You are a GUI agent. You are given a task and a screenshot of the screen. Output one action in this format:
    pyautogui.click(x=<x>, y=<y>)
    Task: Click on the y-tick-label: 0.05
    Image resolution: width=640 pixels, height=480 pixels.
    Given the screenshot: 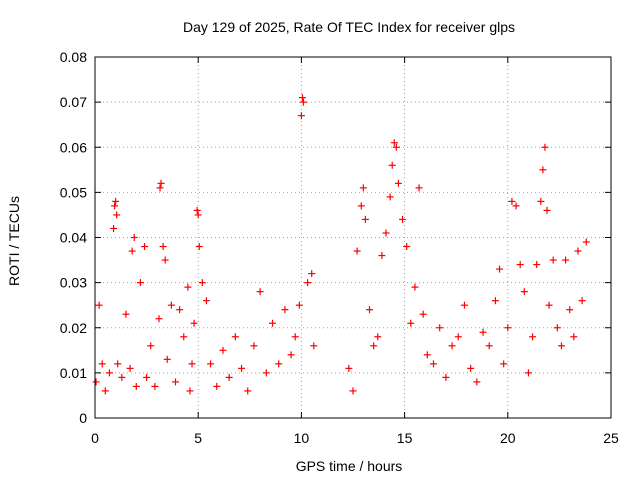 What is the action you would take?
    pyautogui.click(x=73, y=192)
    